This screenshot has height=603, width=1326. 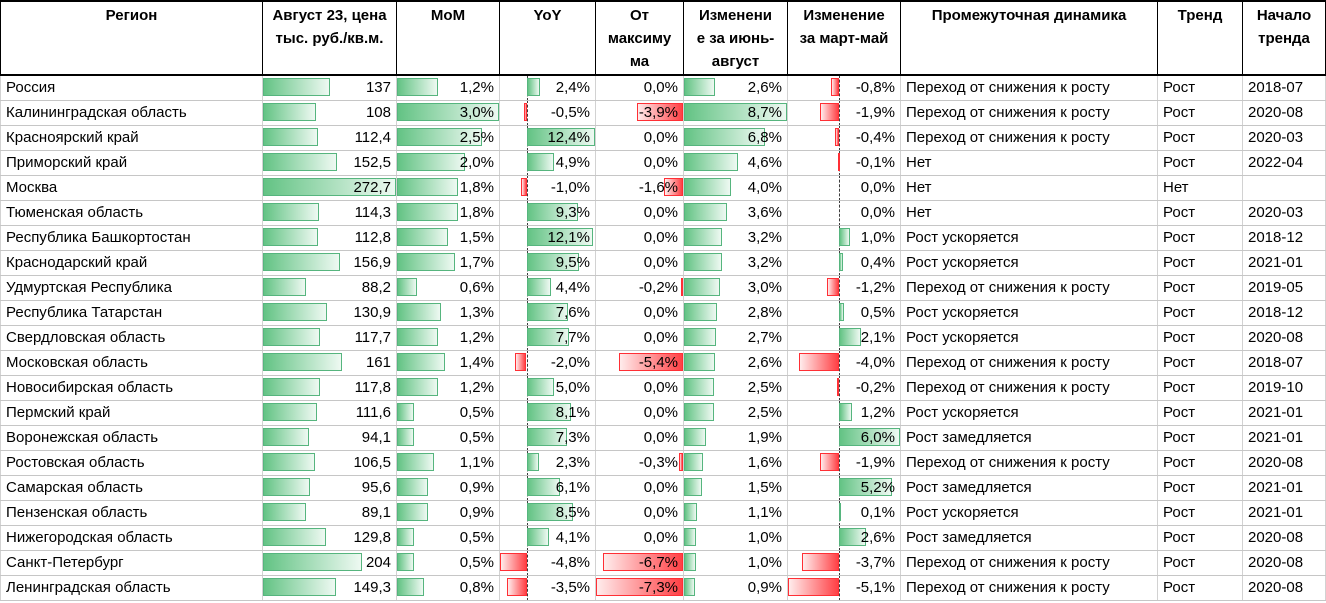 What do you see at coordinates (131, 338) in the screenshot?
I see `cell-region: Свердловская область` at bounding box center [131, 338].